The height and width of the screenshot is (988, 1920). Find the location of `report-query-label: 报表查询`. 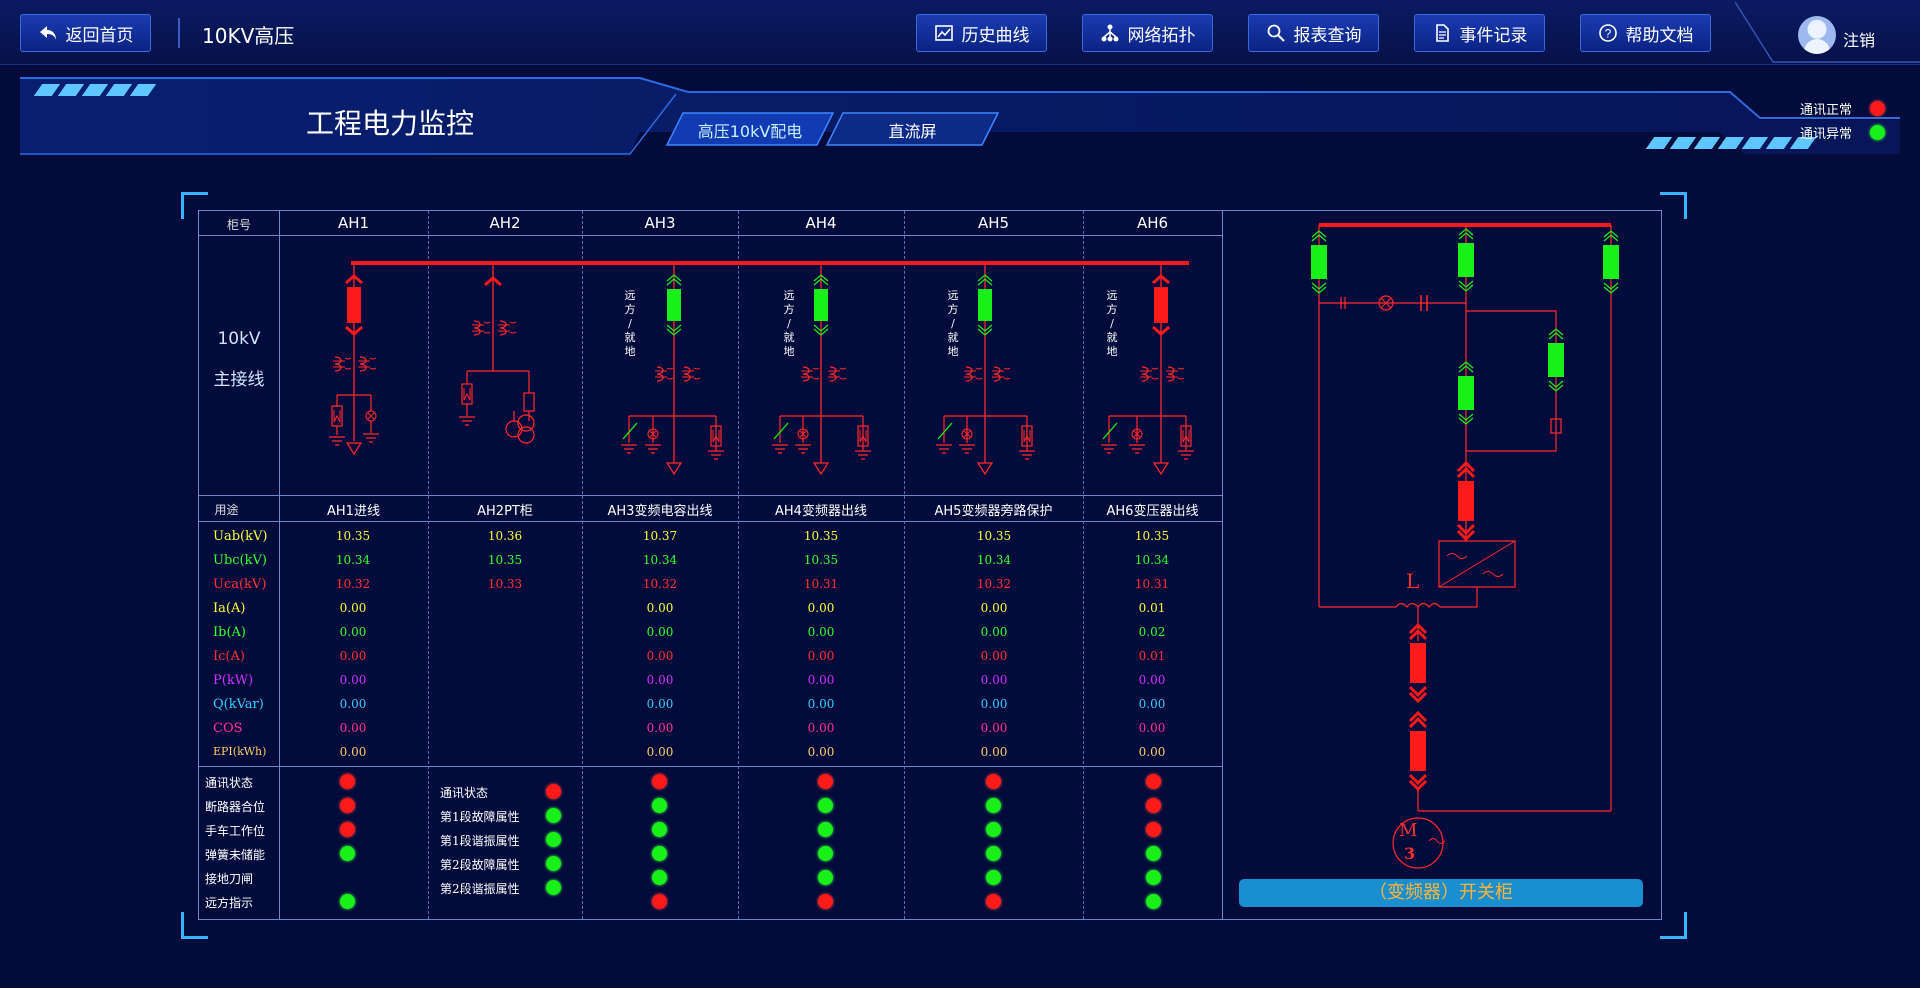

report-query-label: 报表查询 is located at coordinates (1327, 35).